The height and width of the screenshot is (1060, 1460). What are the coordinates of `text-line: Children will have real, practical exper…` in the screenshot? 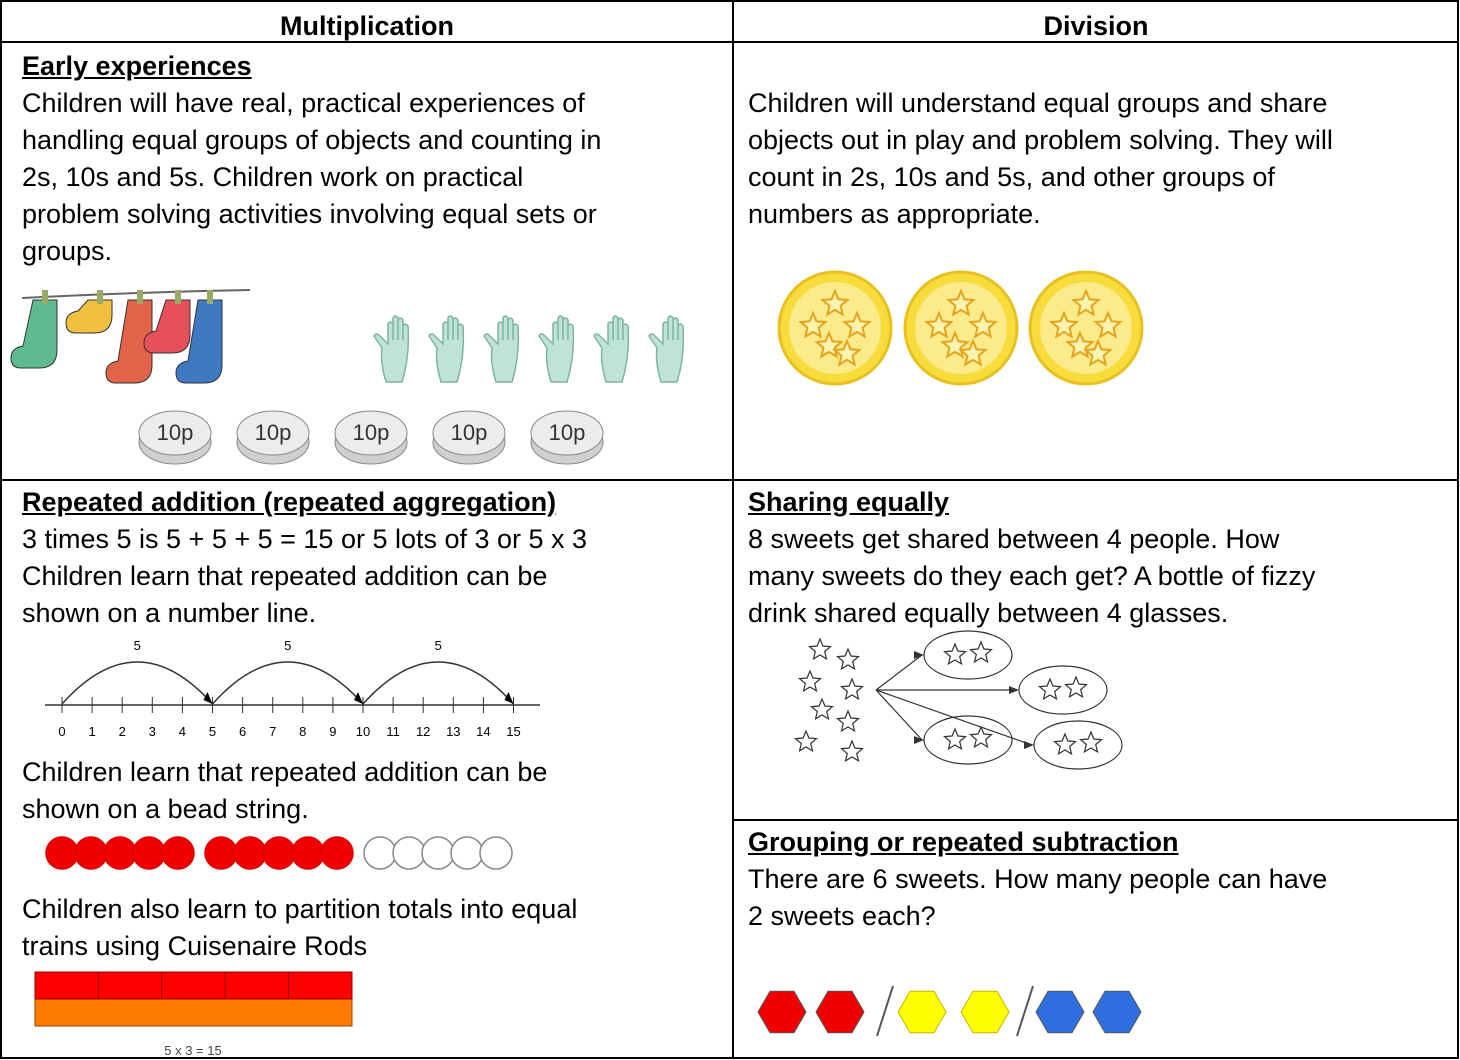 It's located at (303, 103).